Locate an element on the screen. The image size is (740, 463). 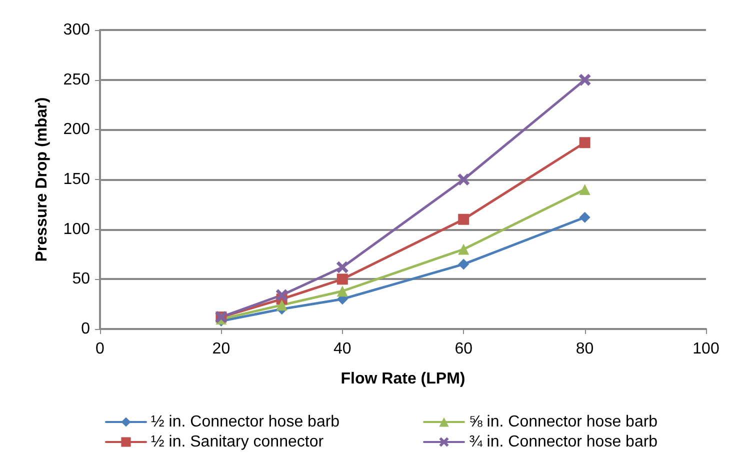
y-tick-label: 250 is located at coordinates (76, 79).